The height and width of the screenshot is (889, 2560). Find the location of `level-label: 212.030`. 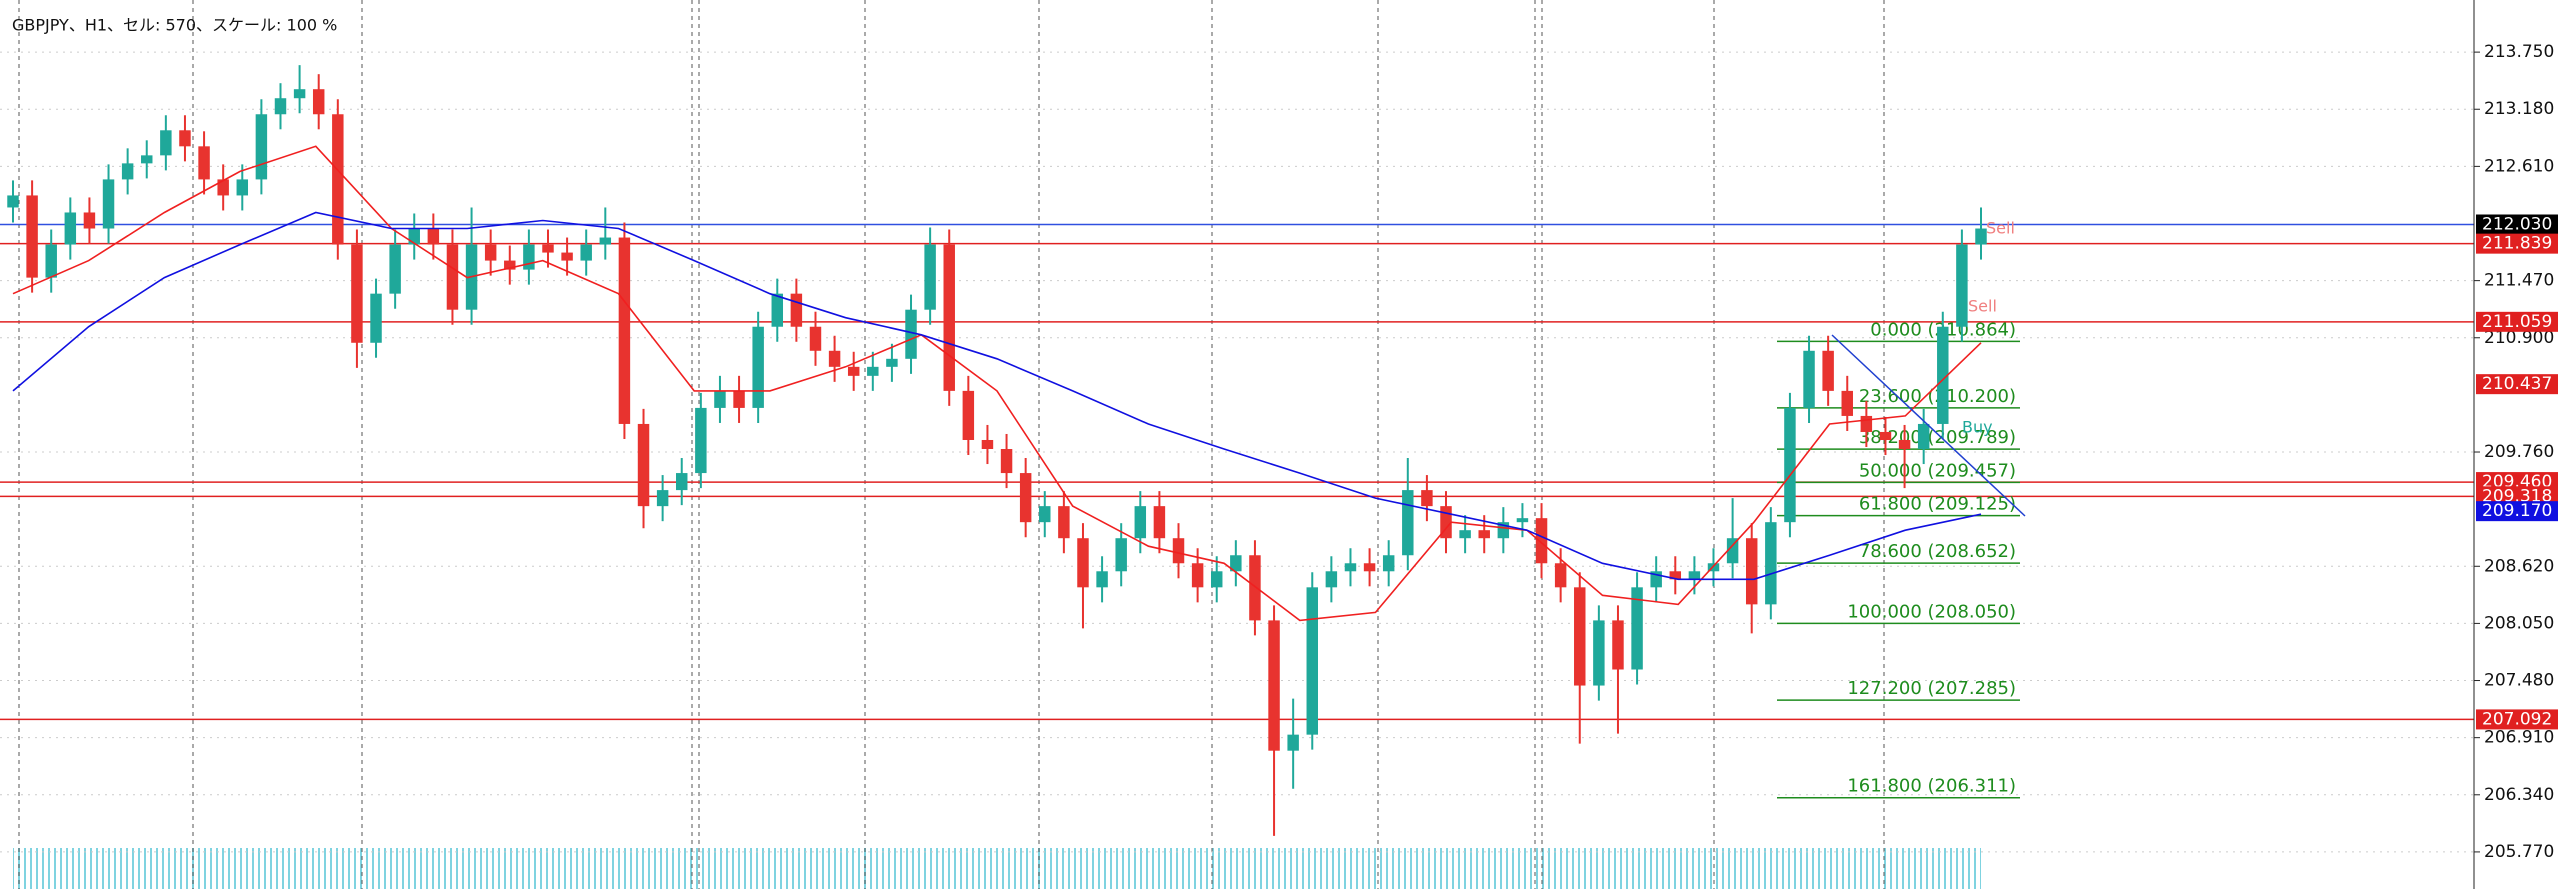

level-label: 212.030 is located at coordinates (2517, 225).